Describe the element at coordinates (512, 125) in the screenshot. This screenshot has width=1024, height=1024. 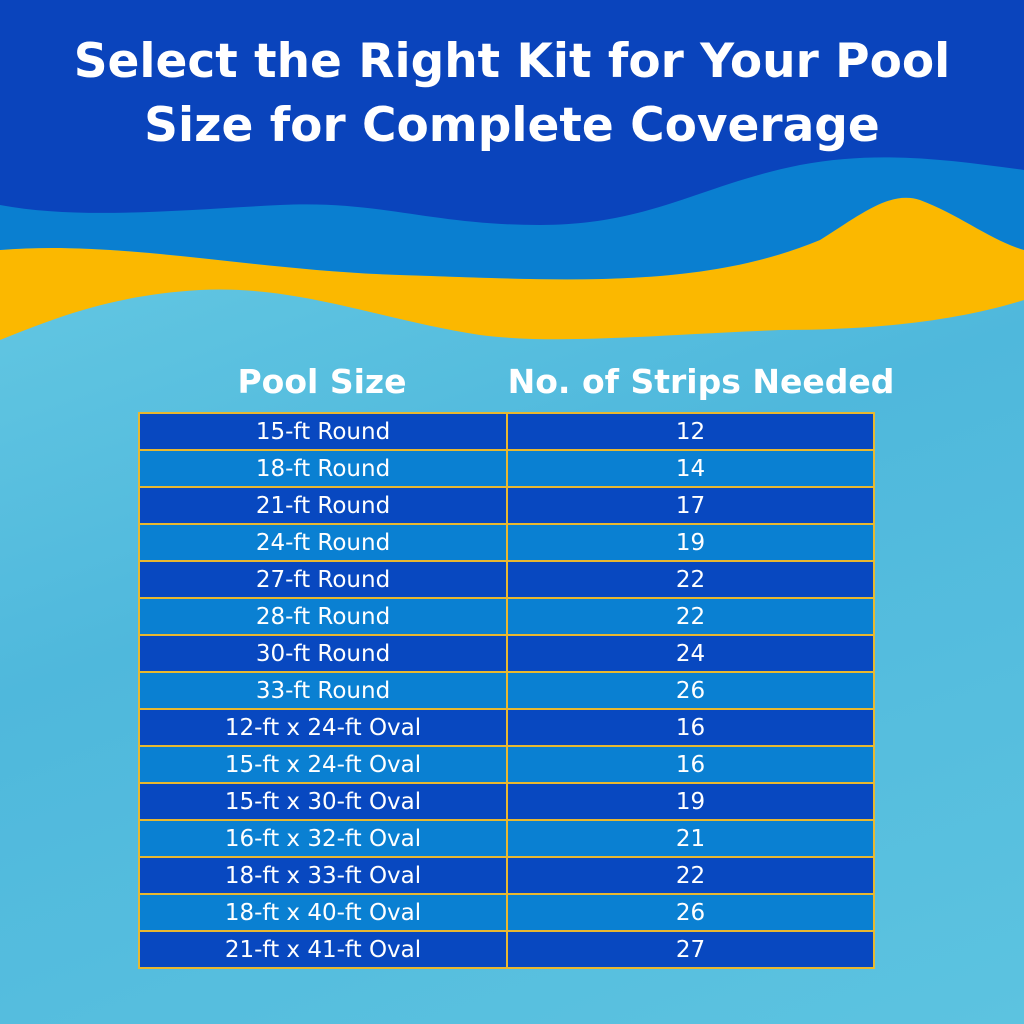
I see `title-line-2: Size for Complete Coverage` at that location.